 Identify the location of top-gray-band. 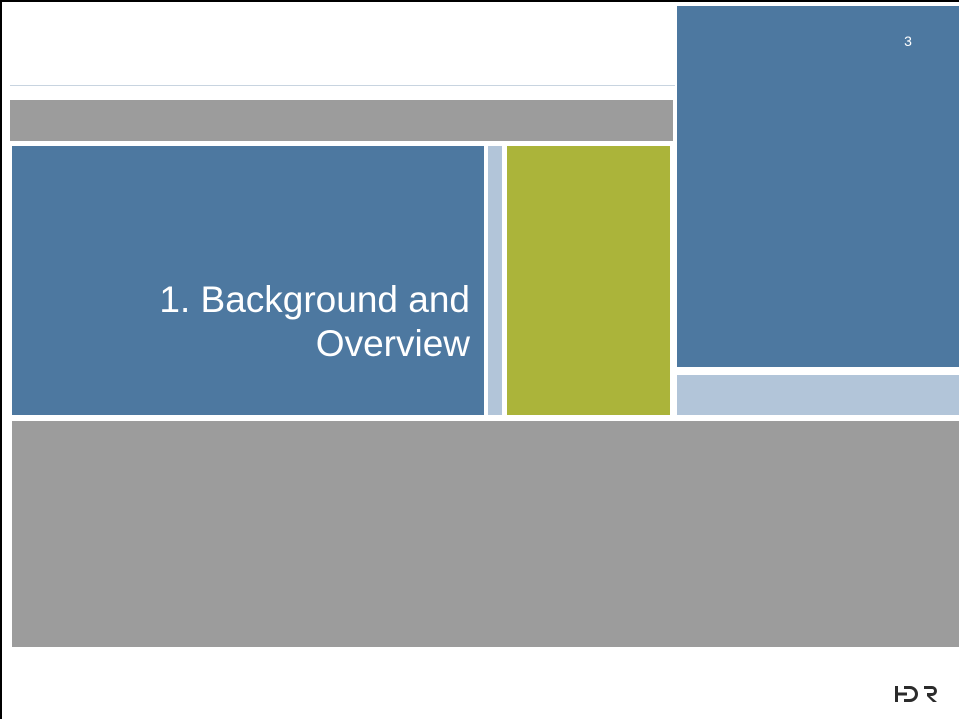
(341, 120).